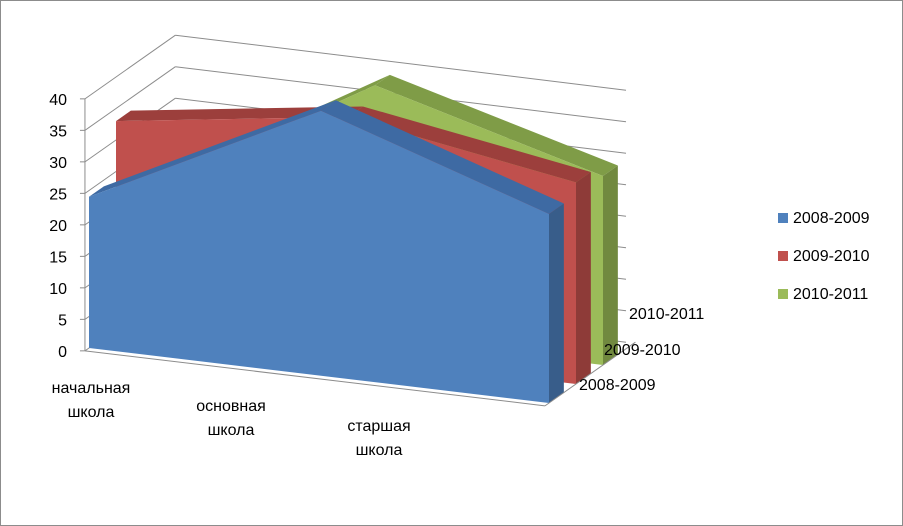 This screenshot has height=526, width=903. What do you see at coordinates (469, 144) in the screenshot?
I see `series-top-2009-2010` at bounding box center [469, 144].